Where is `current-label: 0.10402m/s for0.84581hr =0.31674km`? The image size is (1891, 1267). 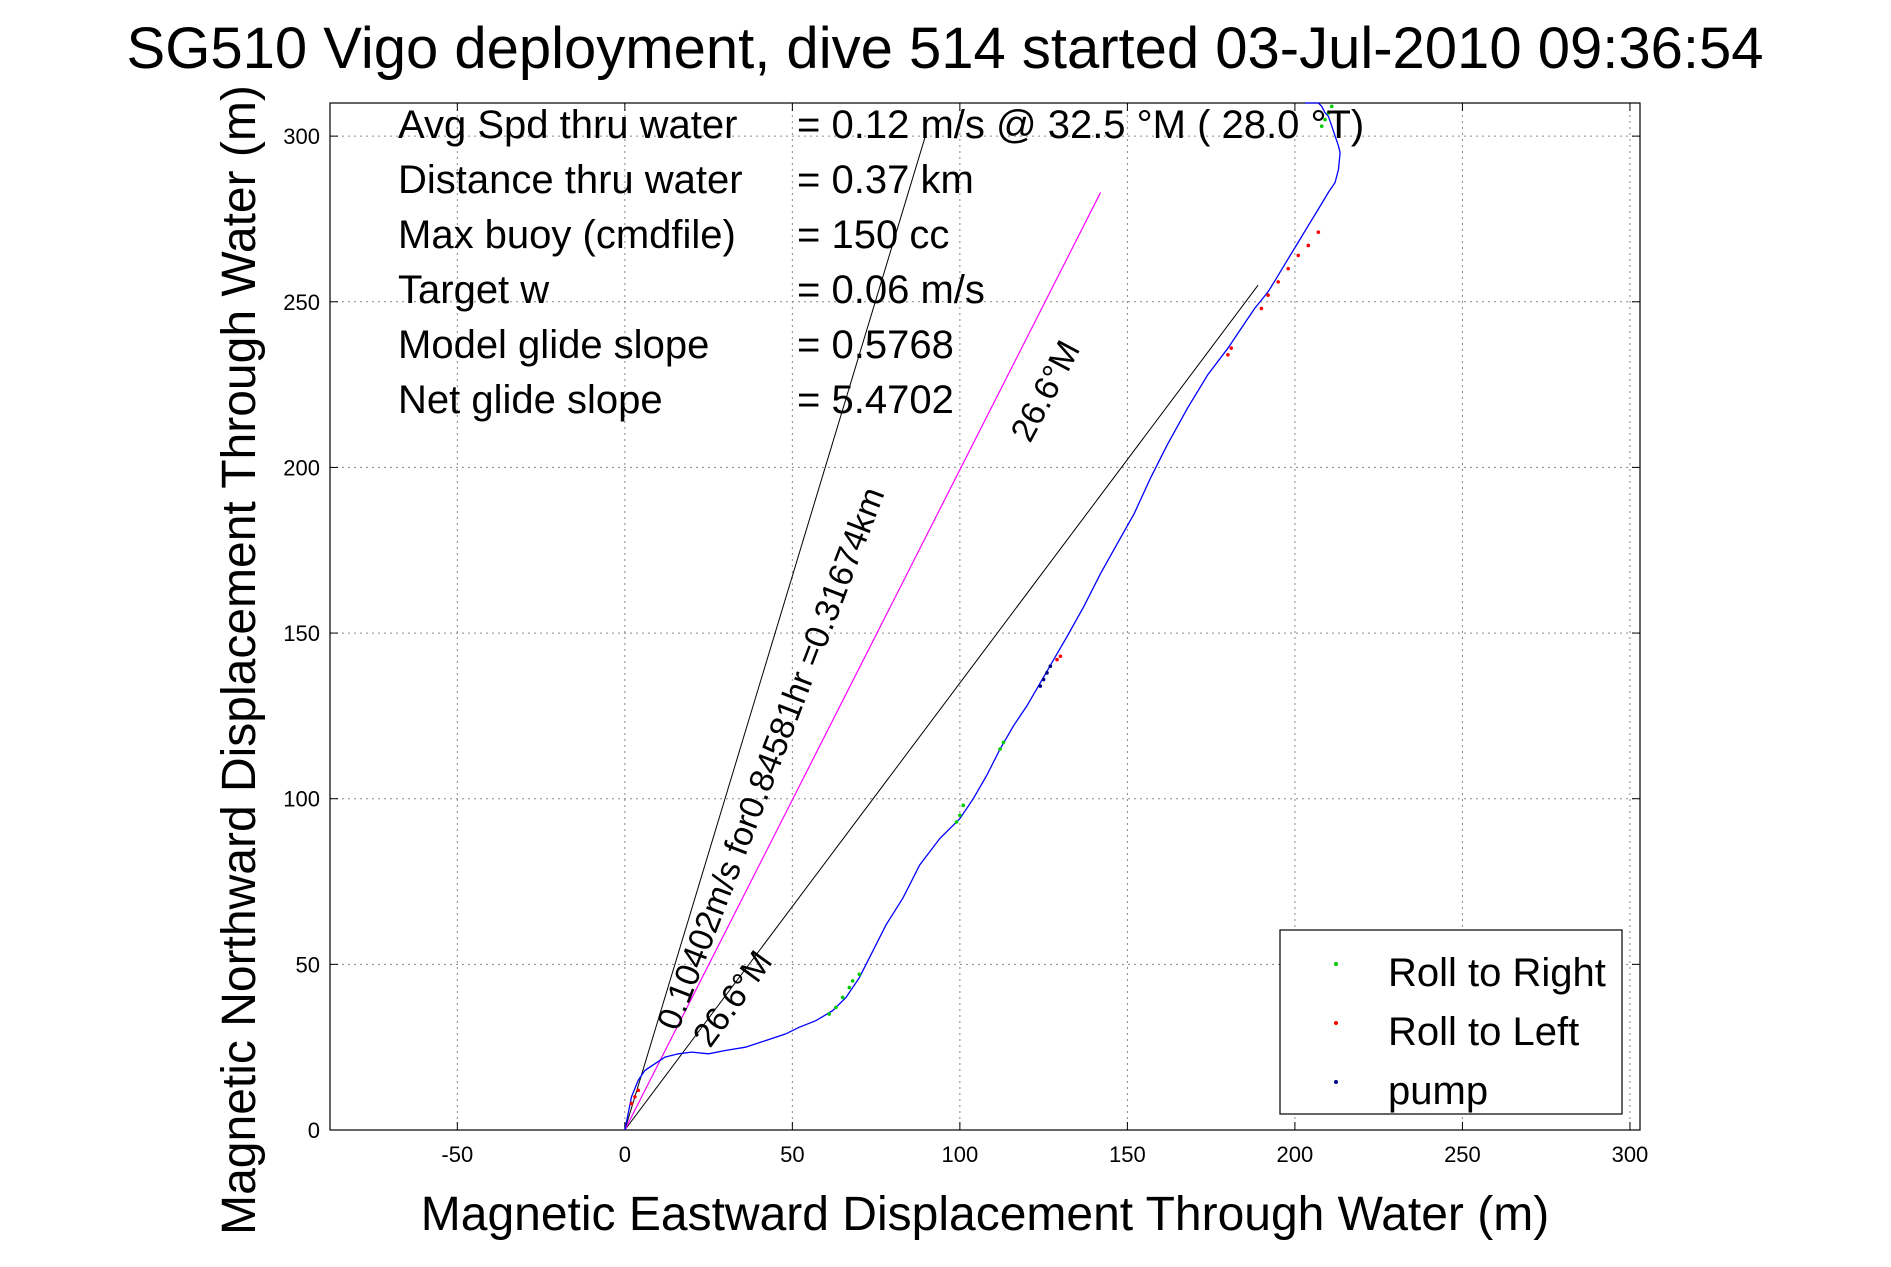
current-label: 0.10402m/s for0.84581hr =0.31674km is located at coordinates (771, 758).